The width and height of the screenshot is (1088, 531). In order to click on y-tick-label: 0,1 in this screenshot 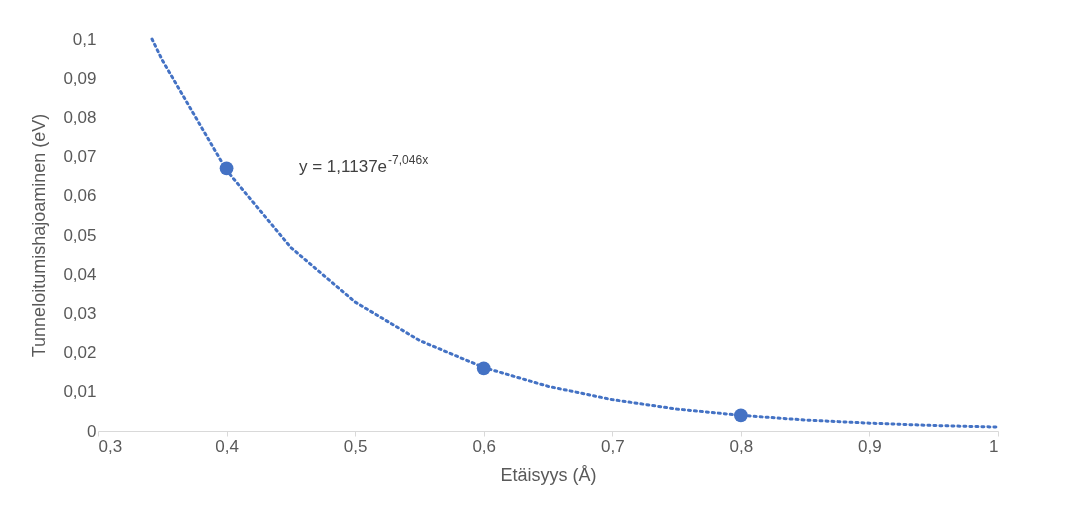, I will do `click(84, 39)`.